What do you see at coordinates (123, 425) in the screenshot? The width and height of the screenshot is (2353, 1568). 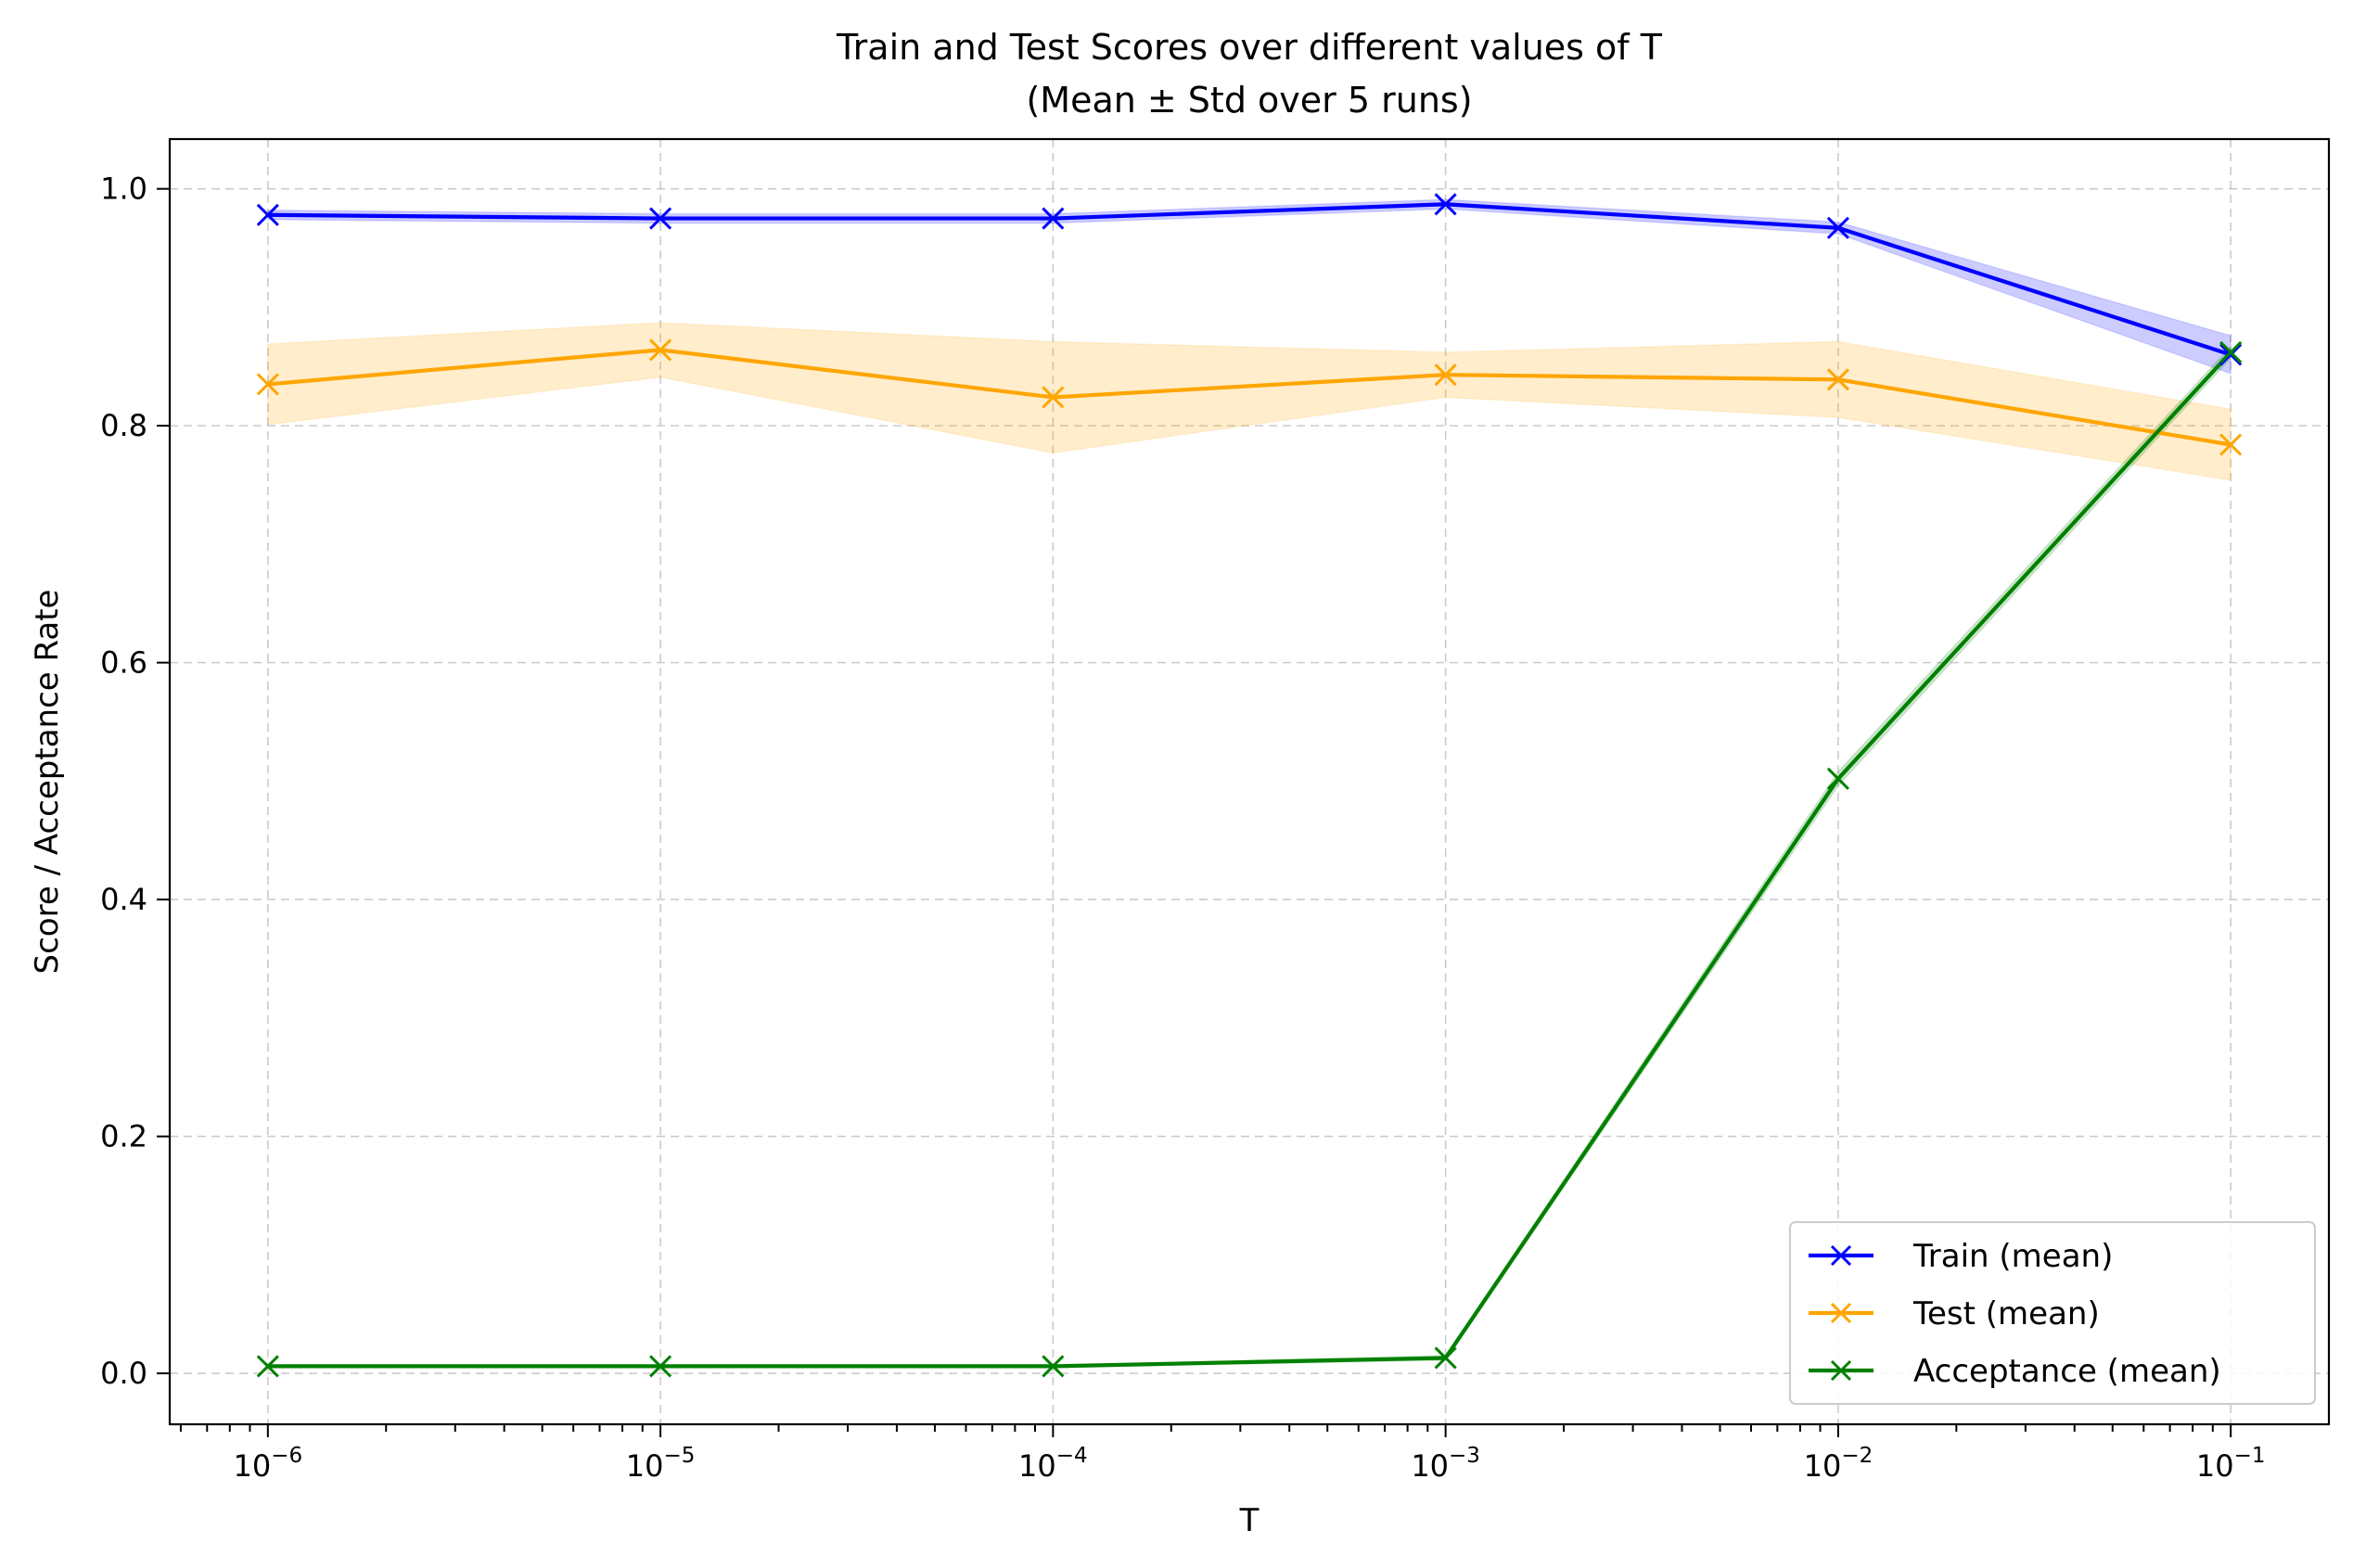 I see `y-tick-label: 0.8` at bounding box center [123, 425].